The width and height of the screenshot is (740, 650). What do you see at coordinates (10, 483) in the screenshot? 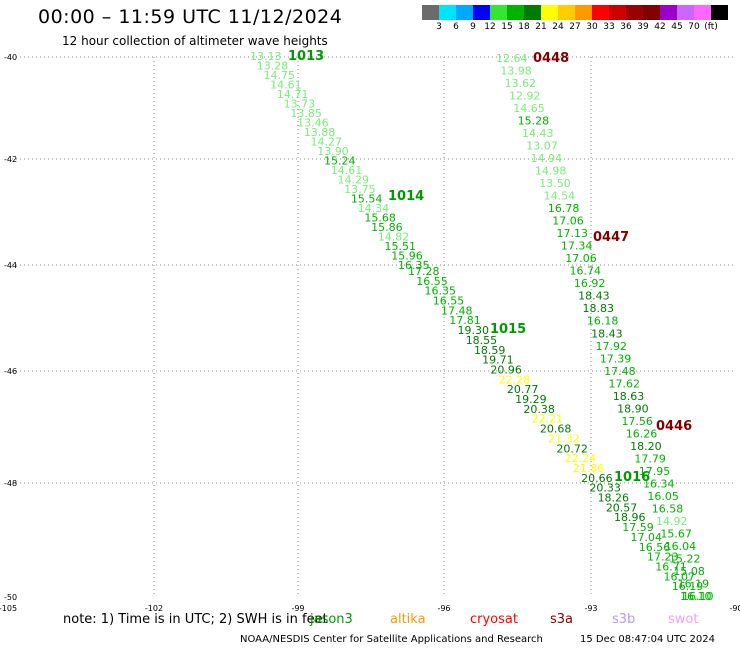
I see `lat-label: -48` at bounding box center [10, 483].